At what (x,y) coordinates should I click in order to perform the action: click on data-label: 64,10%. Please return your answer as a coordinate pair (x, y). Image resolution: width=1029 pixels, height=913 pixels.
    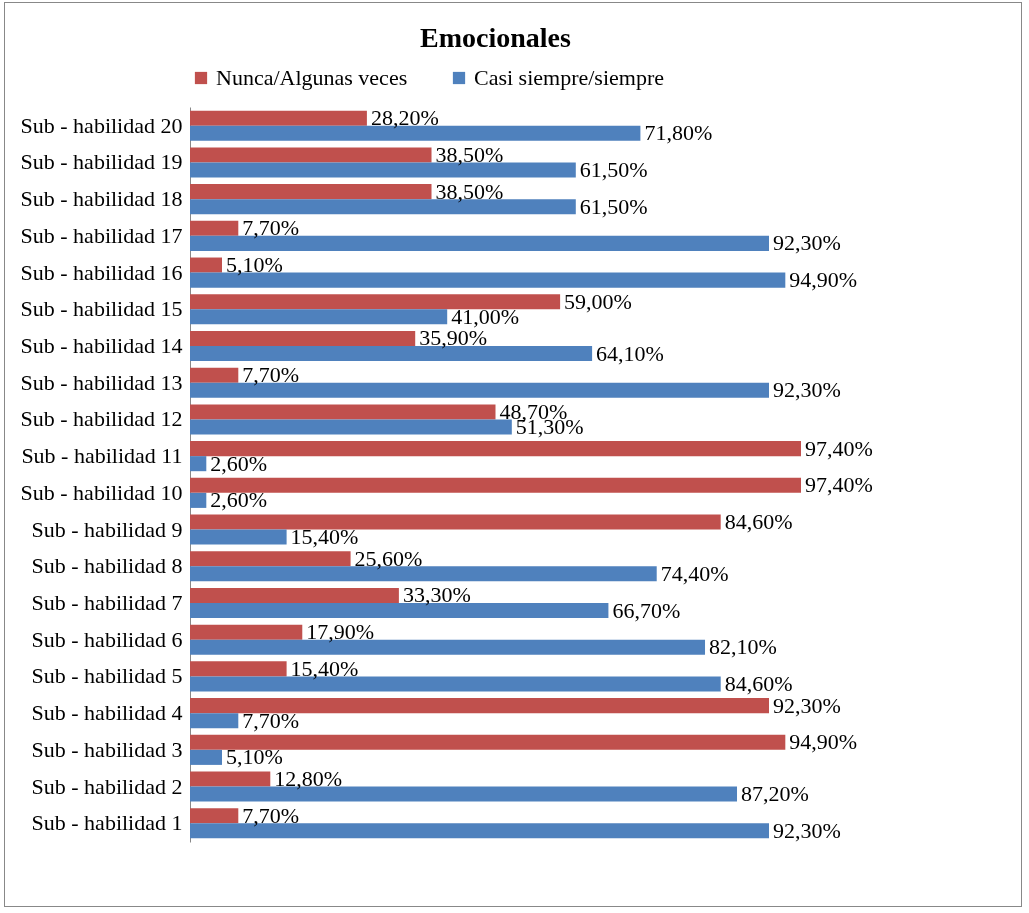
    Looking at the image, I should click on (630, 353).